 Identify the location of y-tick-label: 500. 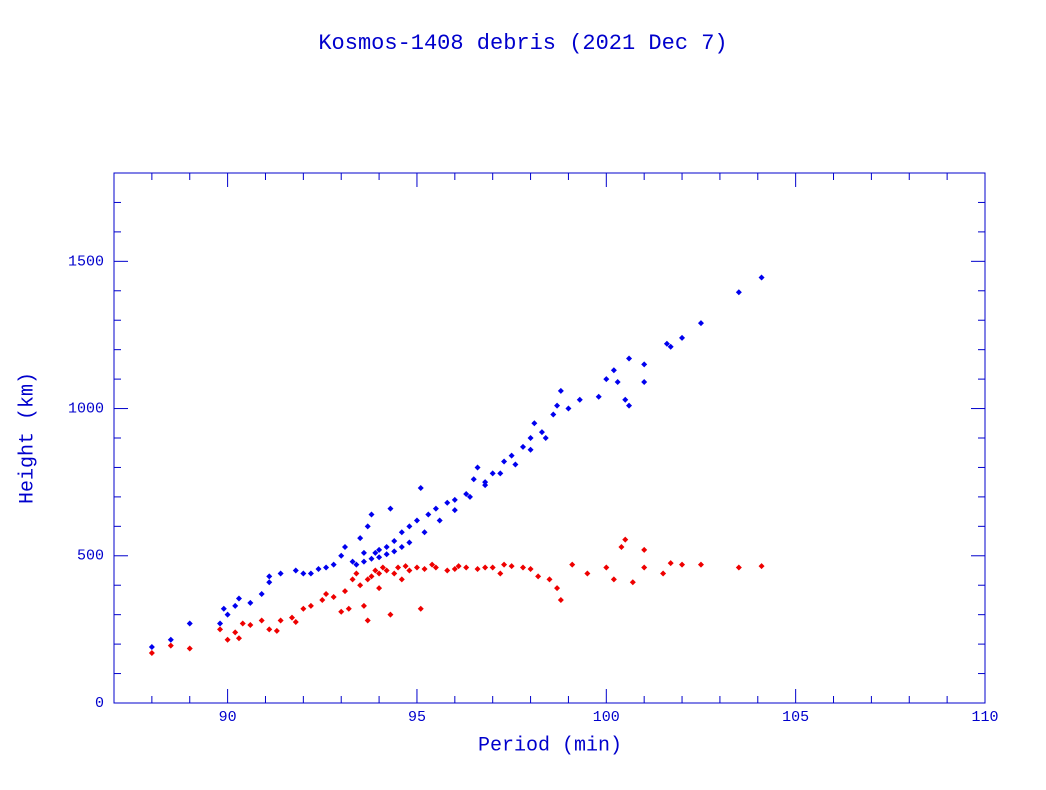
(90, 556).